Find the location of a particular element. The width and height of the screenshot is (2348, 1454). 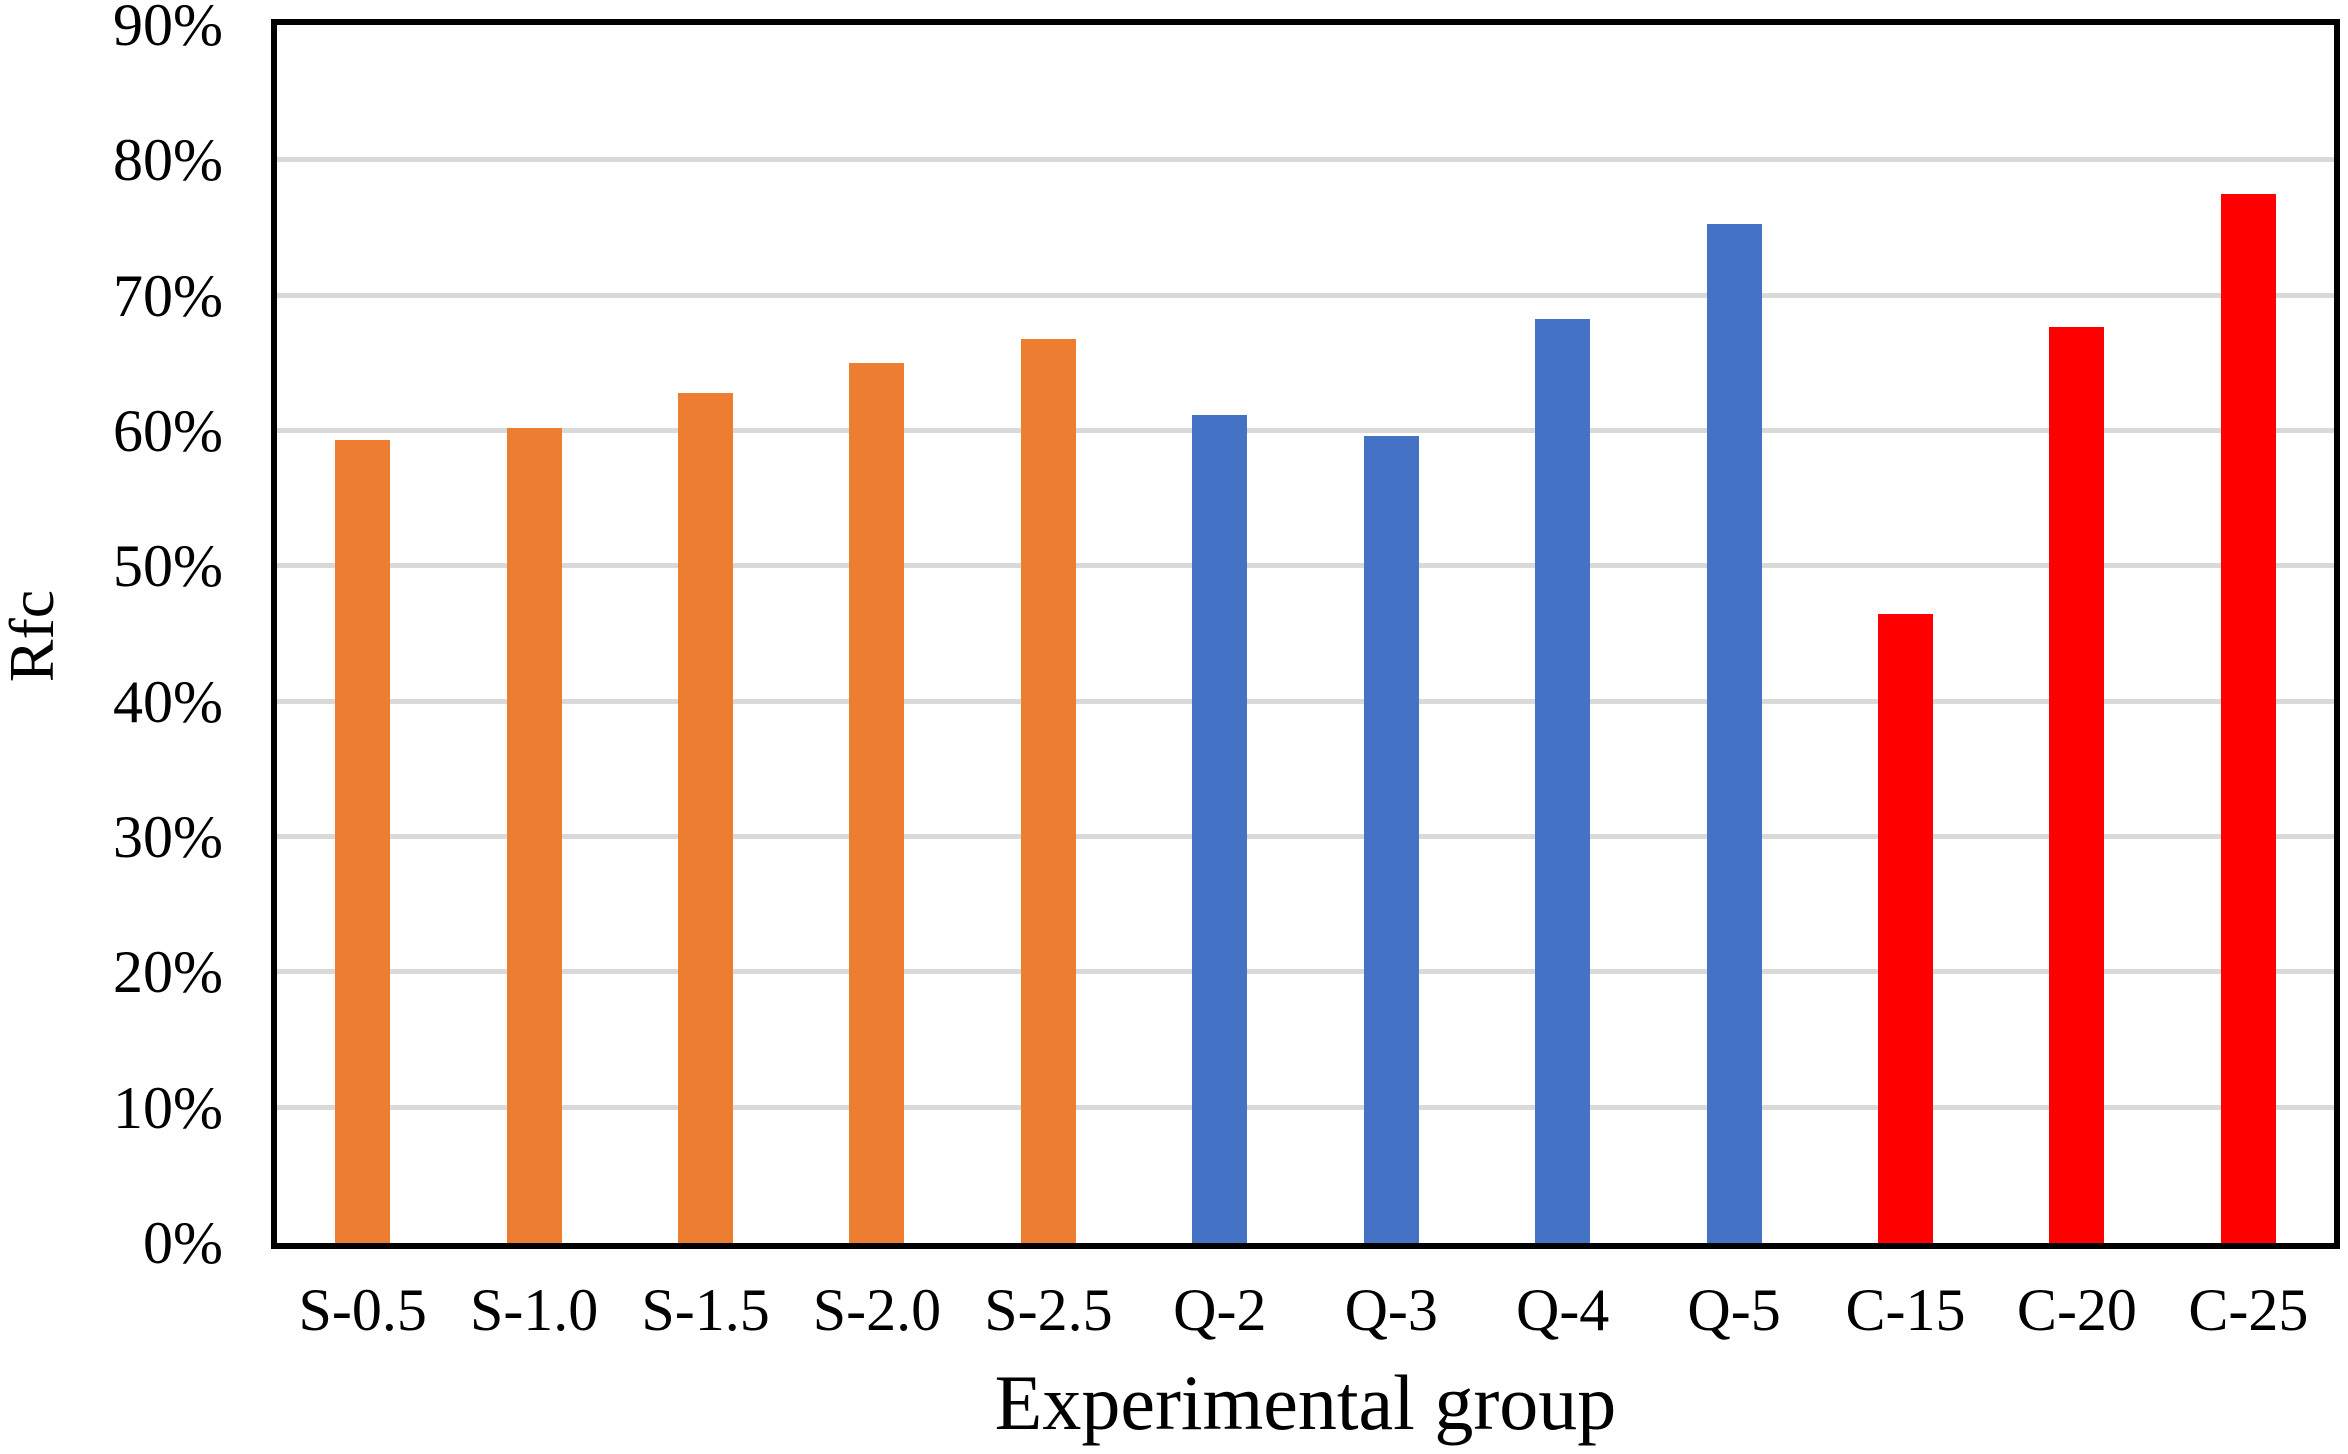

x-tick-label-C-25: C-25 is located at coordinates (2248, 1310).